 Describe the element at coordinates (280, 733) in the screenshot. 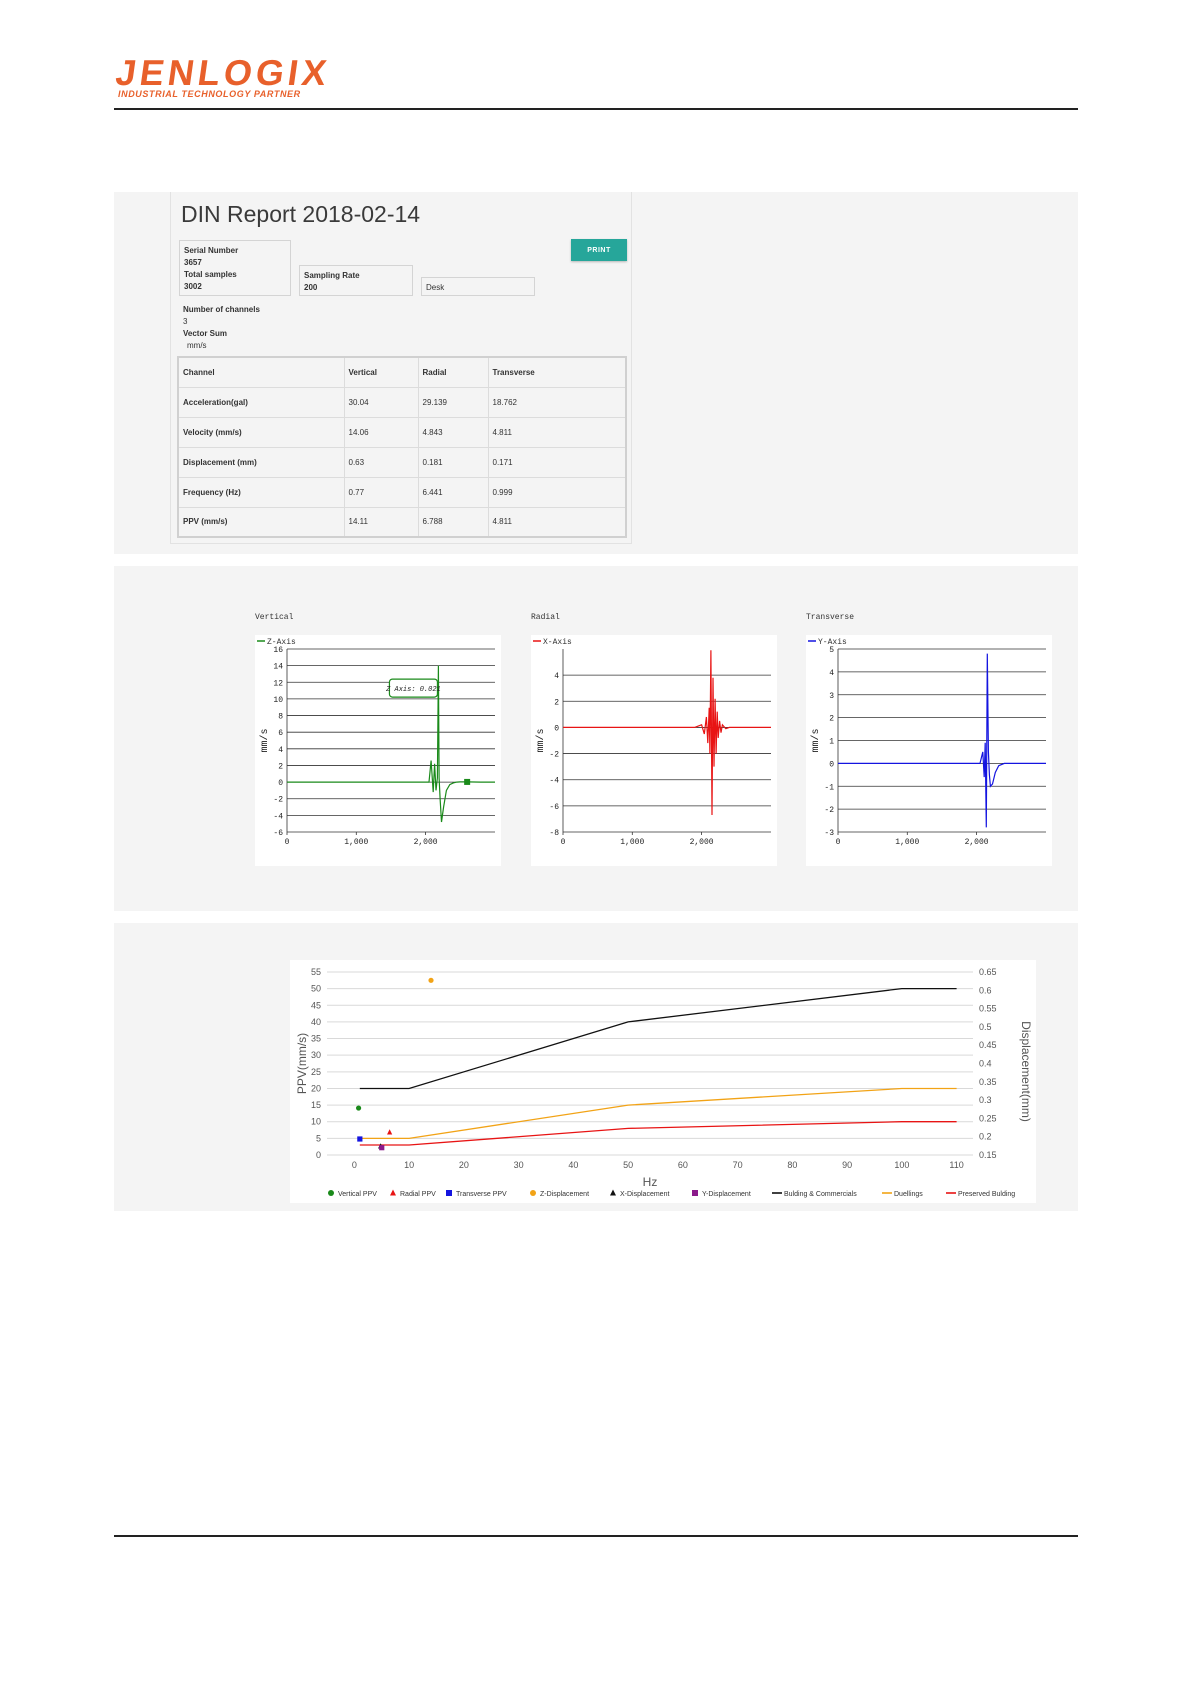

I see `y-tick-label: 6` at that location.